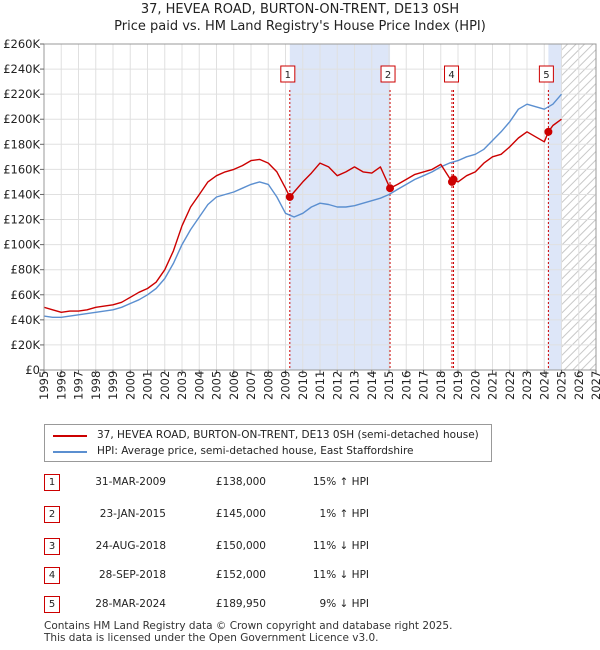 The height and width of the screenshot is (650, 600). Describe the element at coordinates (132, 514) in the screenshot. I see `transaction-date: 23-JAN-2015` at that location.